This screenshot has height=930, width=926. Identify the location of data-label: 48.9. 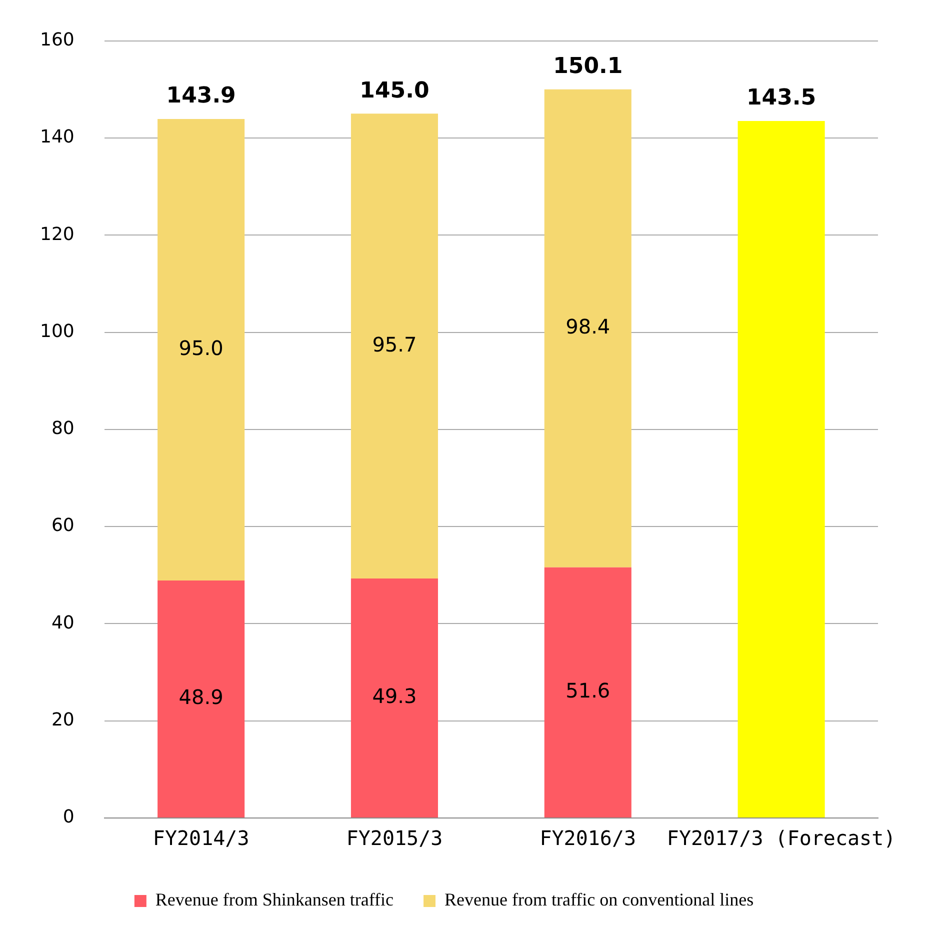
(201, 697).